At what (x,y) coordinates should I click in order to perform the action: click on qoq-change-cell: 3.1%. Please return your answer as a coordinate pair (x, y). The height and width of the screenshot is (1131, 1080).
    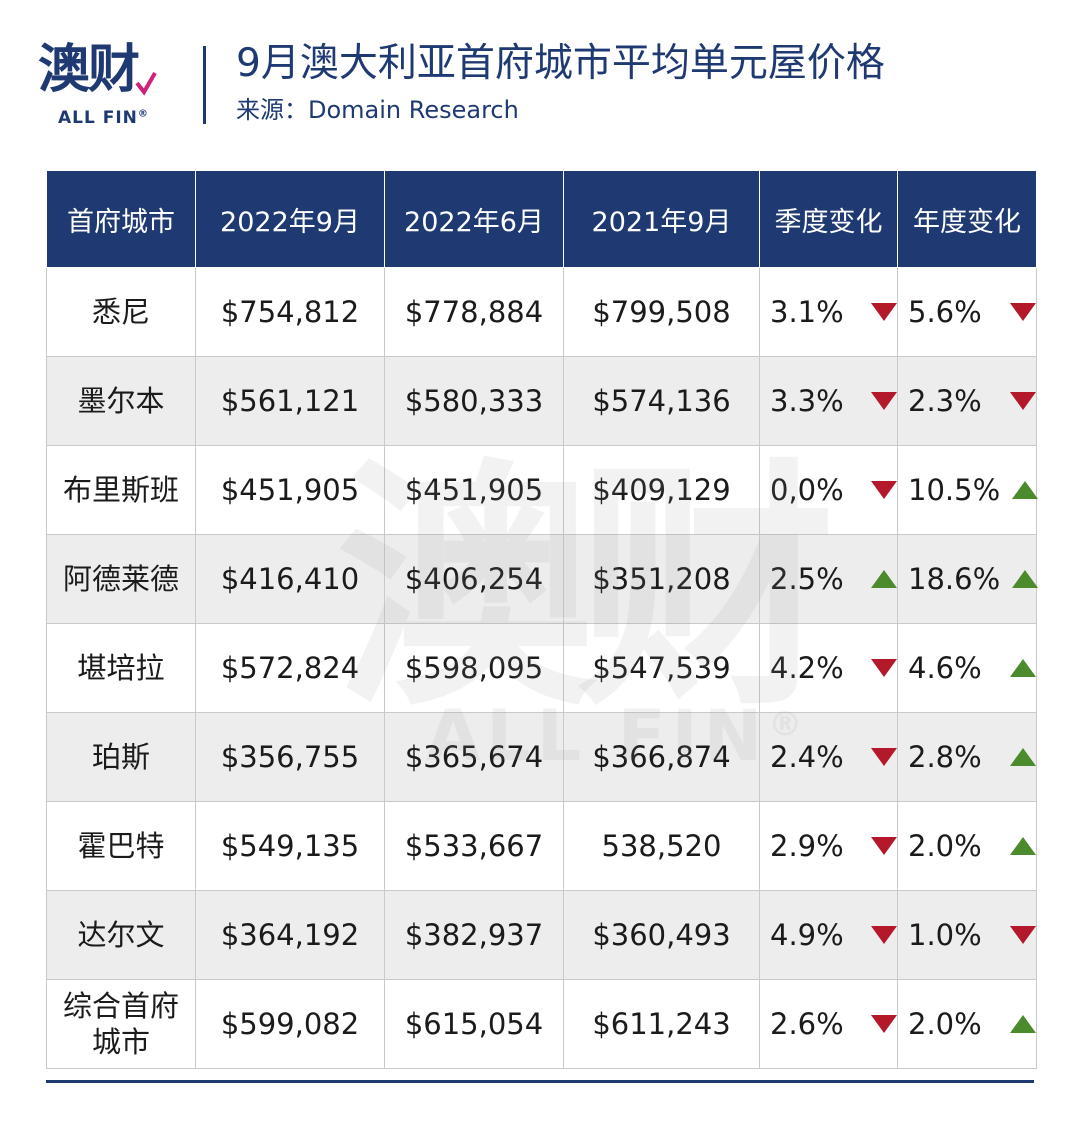
    Looking at the image, I should click on (828, 312).